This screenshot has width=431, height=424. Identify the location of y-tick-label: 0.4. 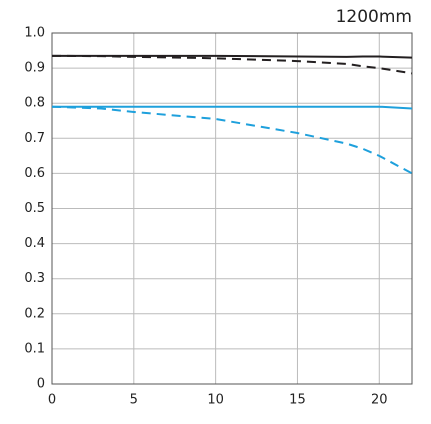
(34, 243).